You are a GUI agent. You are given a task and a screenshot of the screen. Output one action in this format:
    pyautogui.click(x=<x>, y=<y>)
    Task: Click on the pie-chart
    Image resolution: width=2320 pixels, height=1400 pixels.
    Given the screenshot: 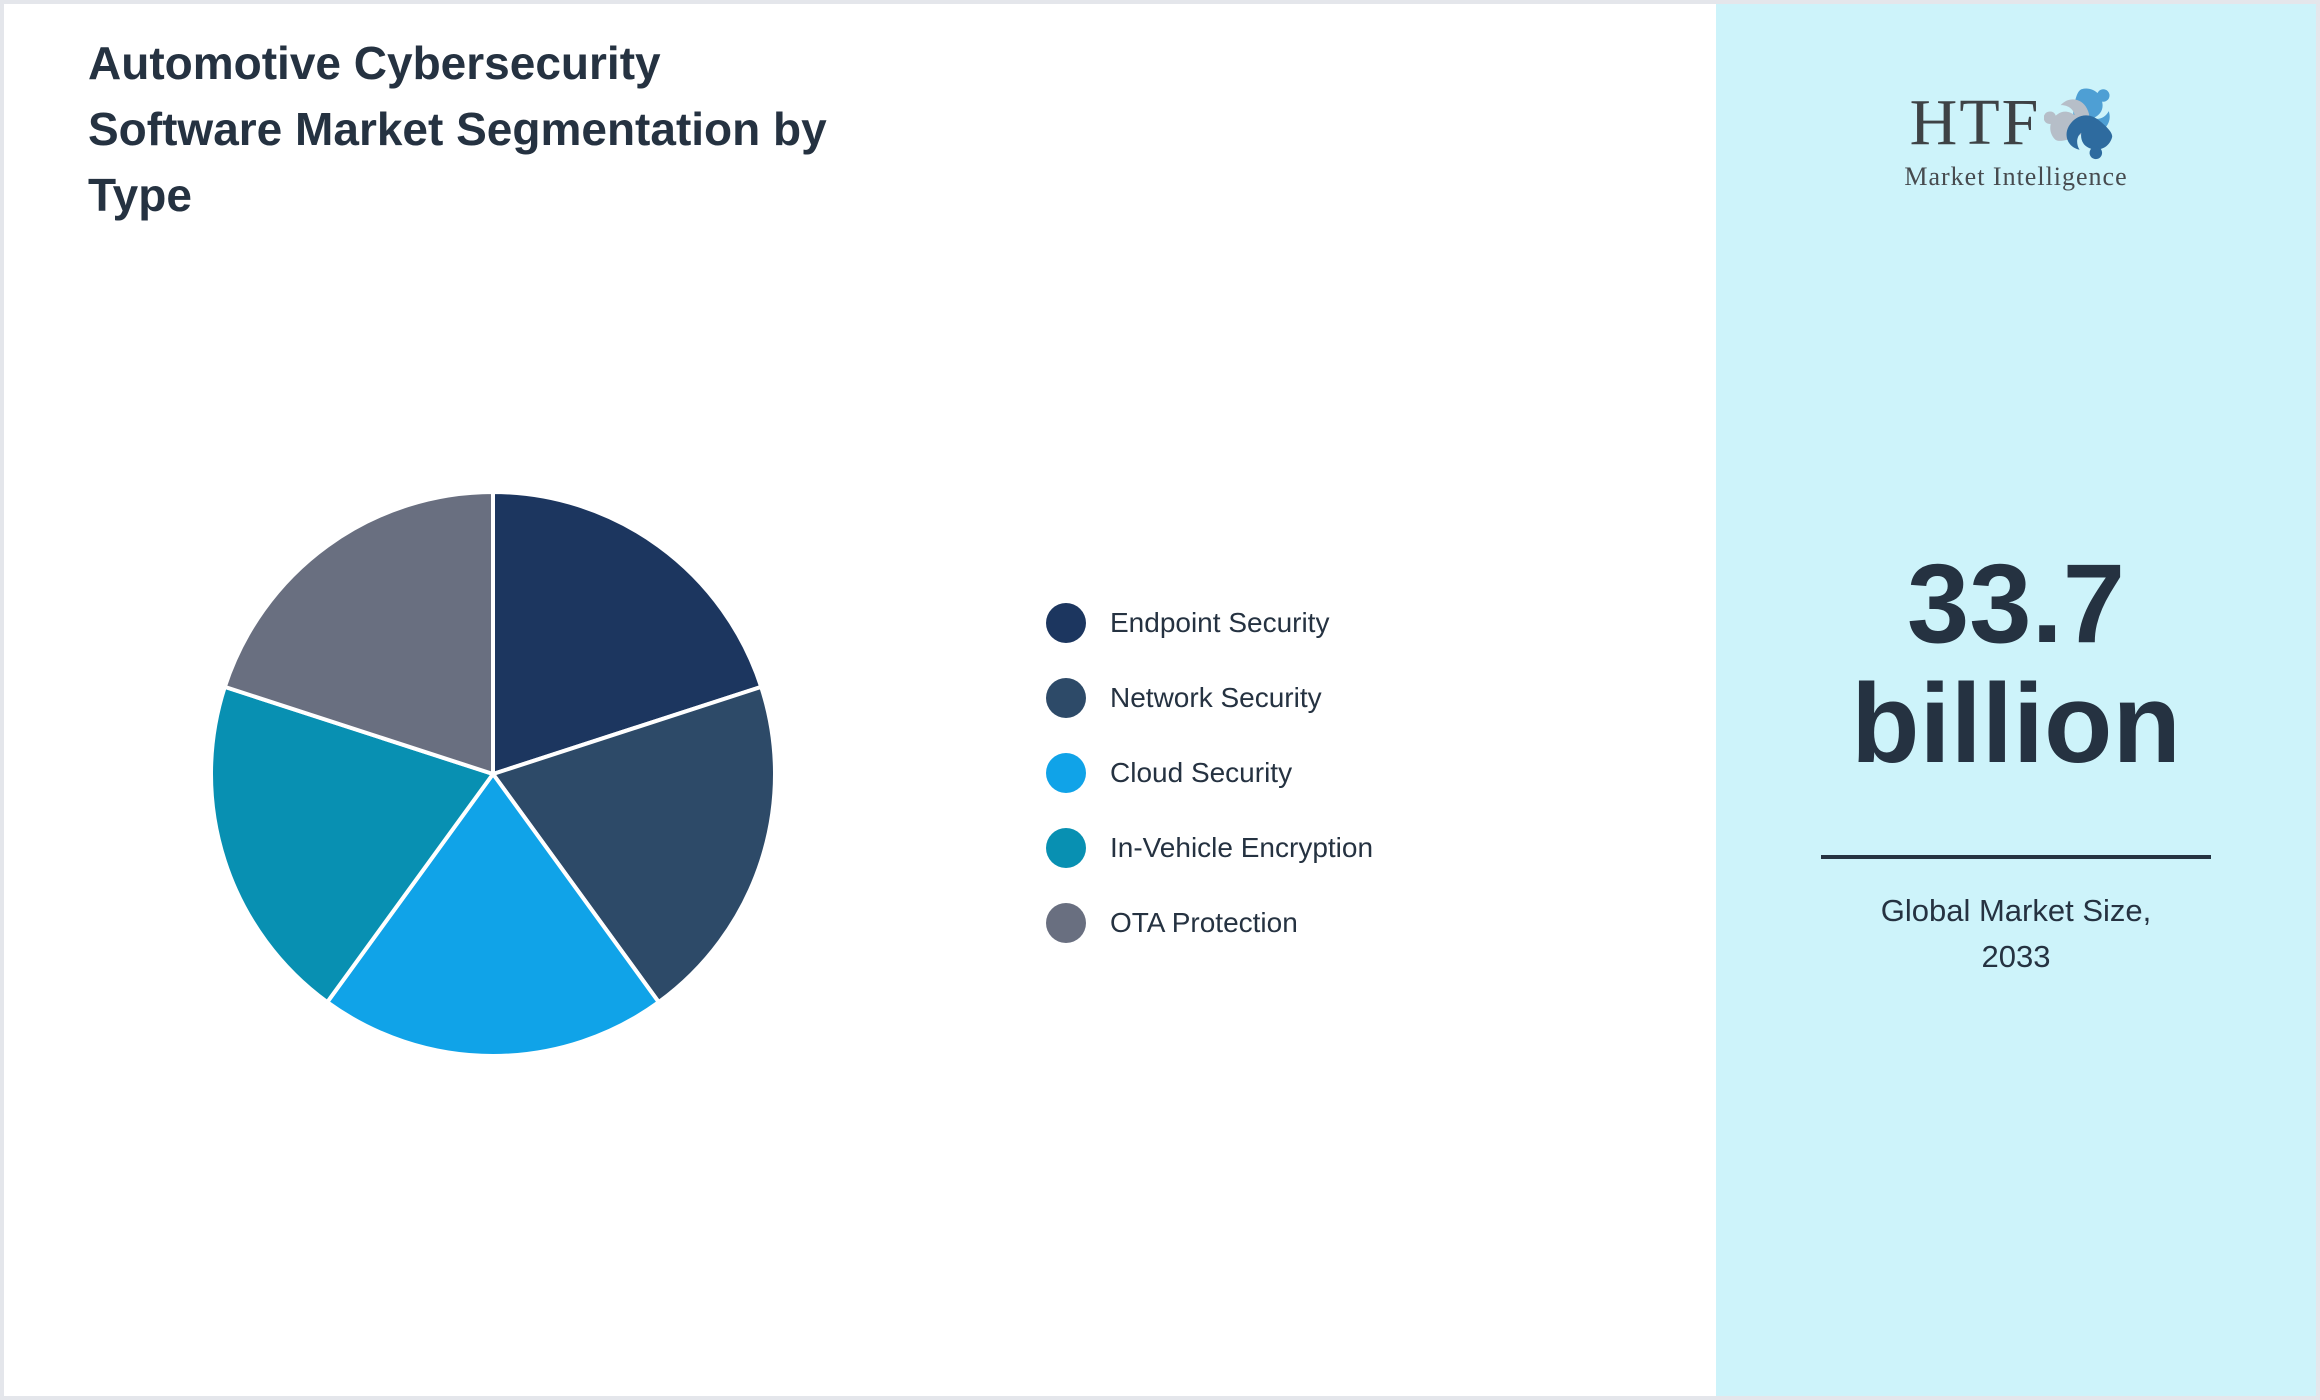 What is the action you would take?
    pyautogui.click(x=493, y=774)
    